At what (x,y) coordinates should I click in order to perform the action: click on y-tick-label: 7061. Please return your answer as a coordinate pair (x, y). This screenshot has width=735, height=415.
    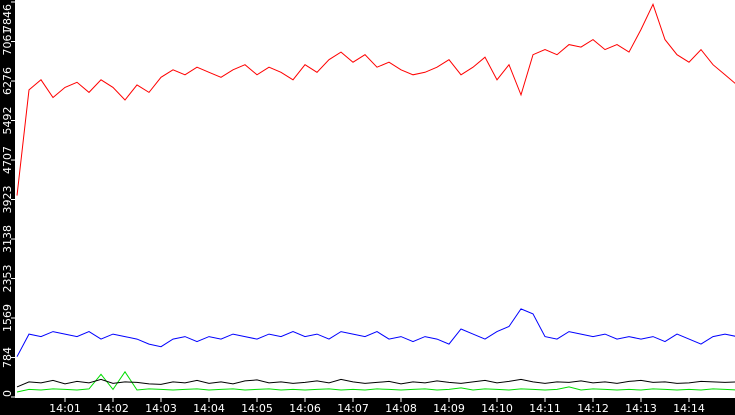
    Looking at the image, I should click on (7, 42).